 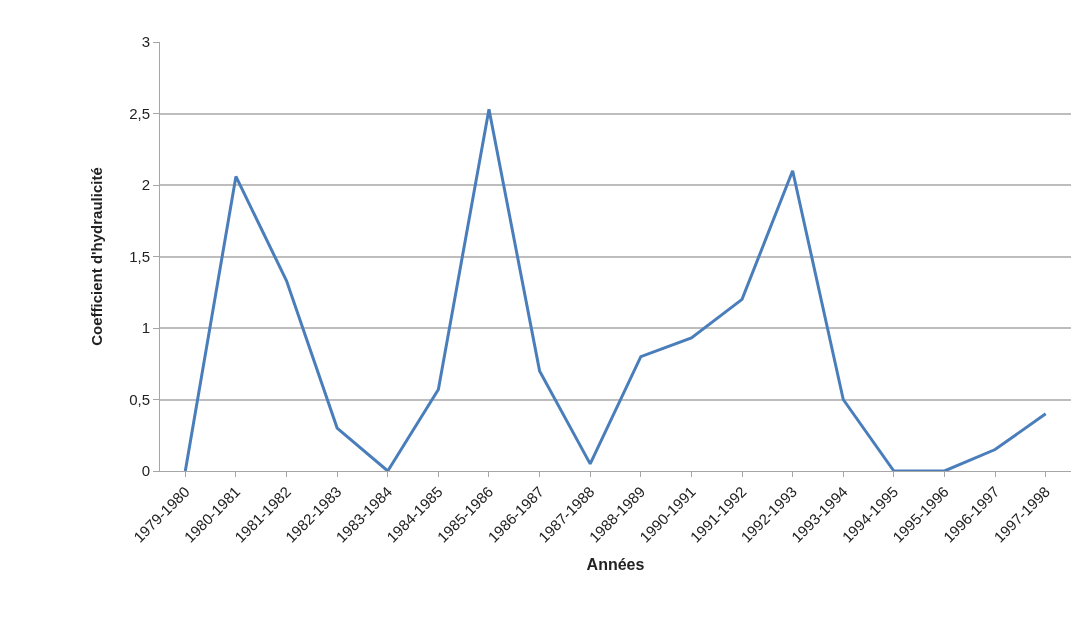 I want to click on y-tick-label: 2, so click(x=145, y=185).